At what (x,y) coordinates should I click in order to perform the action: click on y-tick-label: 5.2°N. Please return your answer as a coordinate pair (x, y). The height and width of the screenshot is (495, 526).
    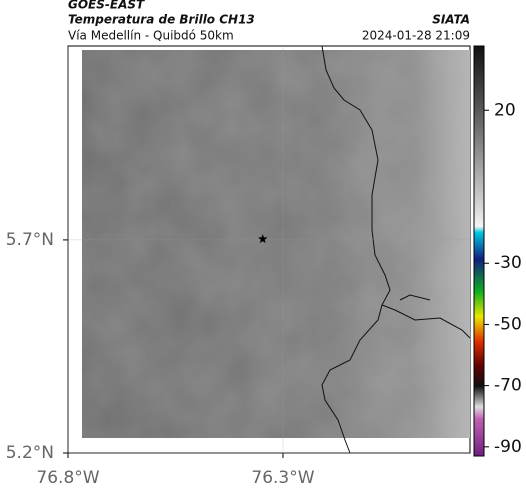
    Looking at the image, I should click on (30, 453).